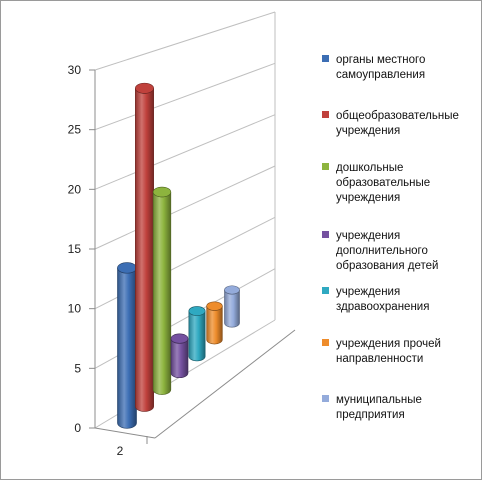  What do you see at coordinates (379, 400) in the screenshot?
I see `legend-label: муниципальные` at bounding box center [379, 400].